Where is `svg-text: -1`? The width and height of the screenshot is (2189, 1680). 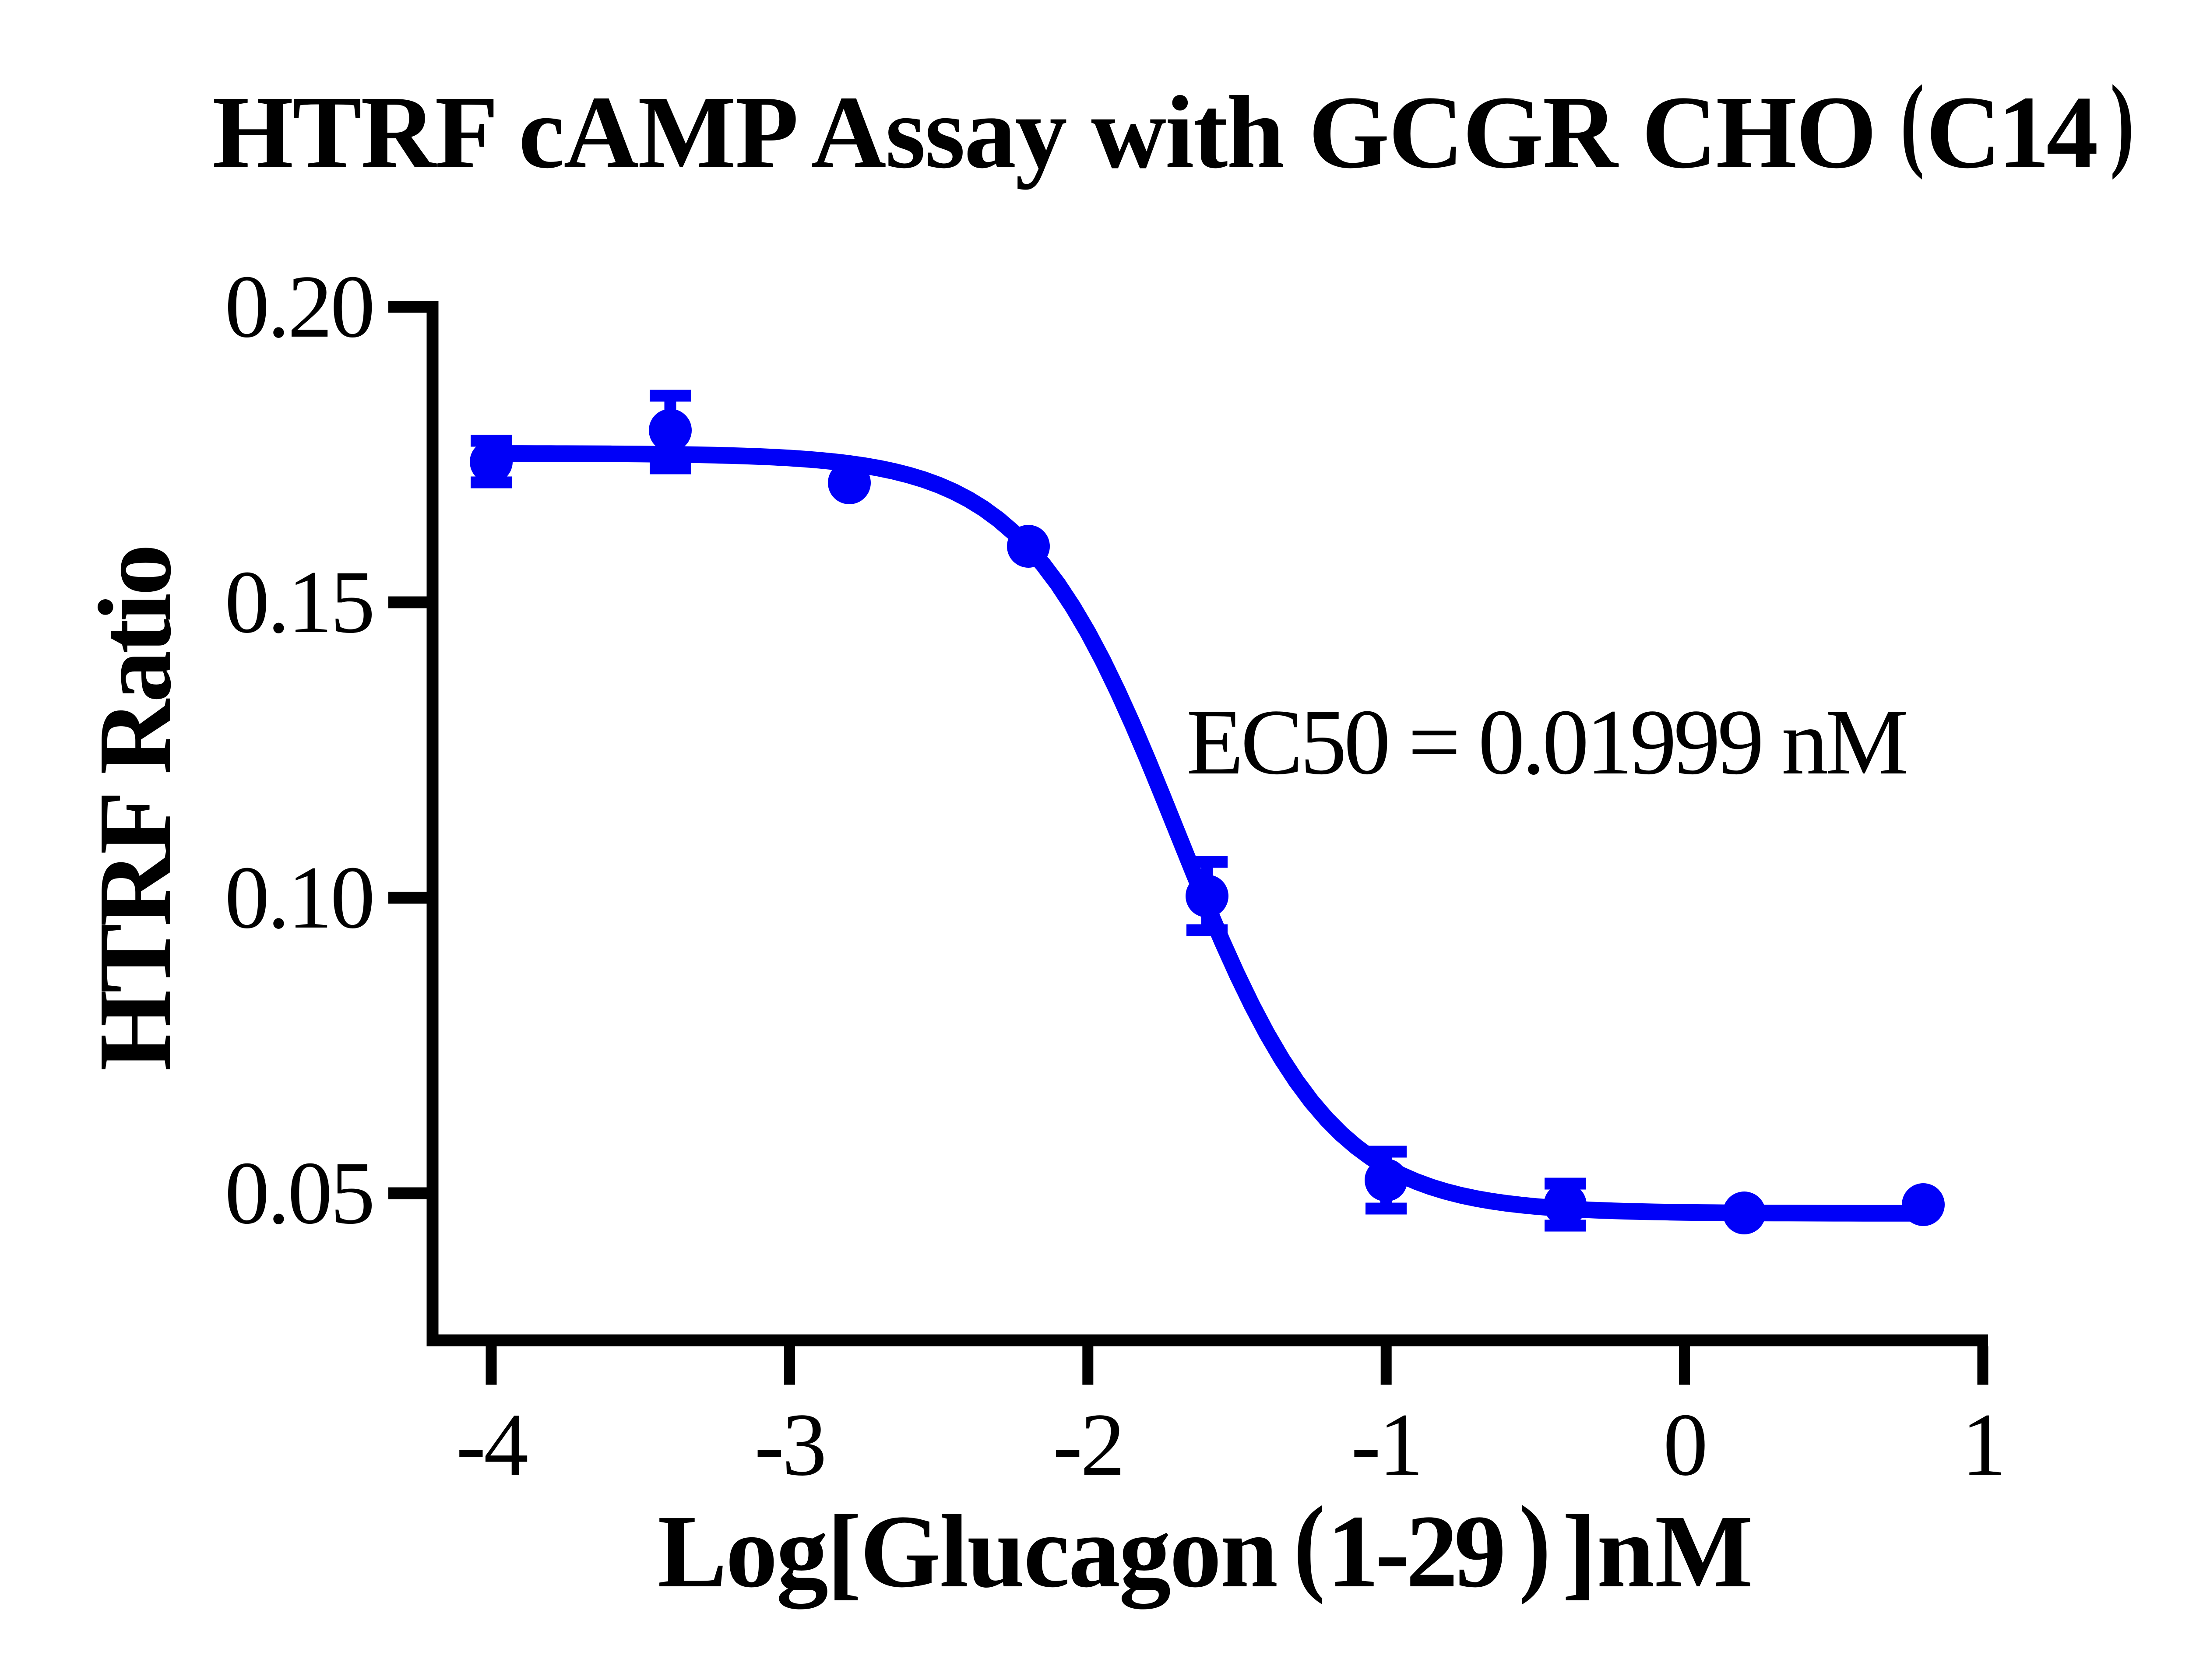
svg-text: -1 is located at coordinates (1387, 1444).